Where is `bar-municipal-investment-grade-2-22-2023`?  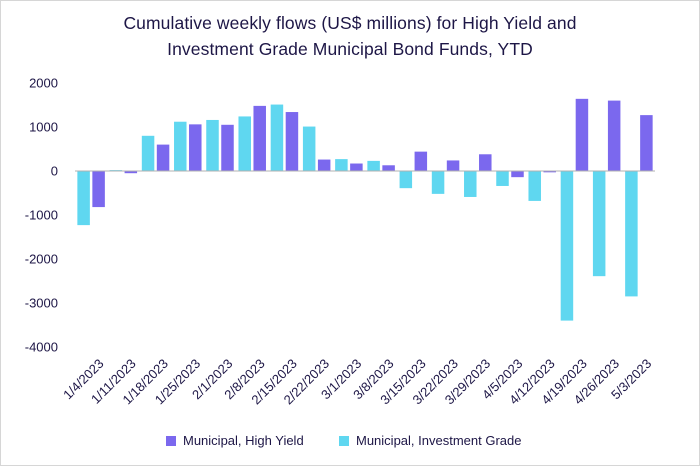 bar-municipal-investment-grade-2-22-2023 is located at coordinates (309, 148).